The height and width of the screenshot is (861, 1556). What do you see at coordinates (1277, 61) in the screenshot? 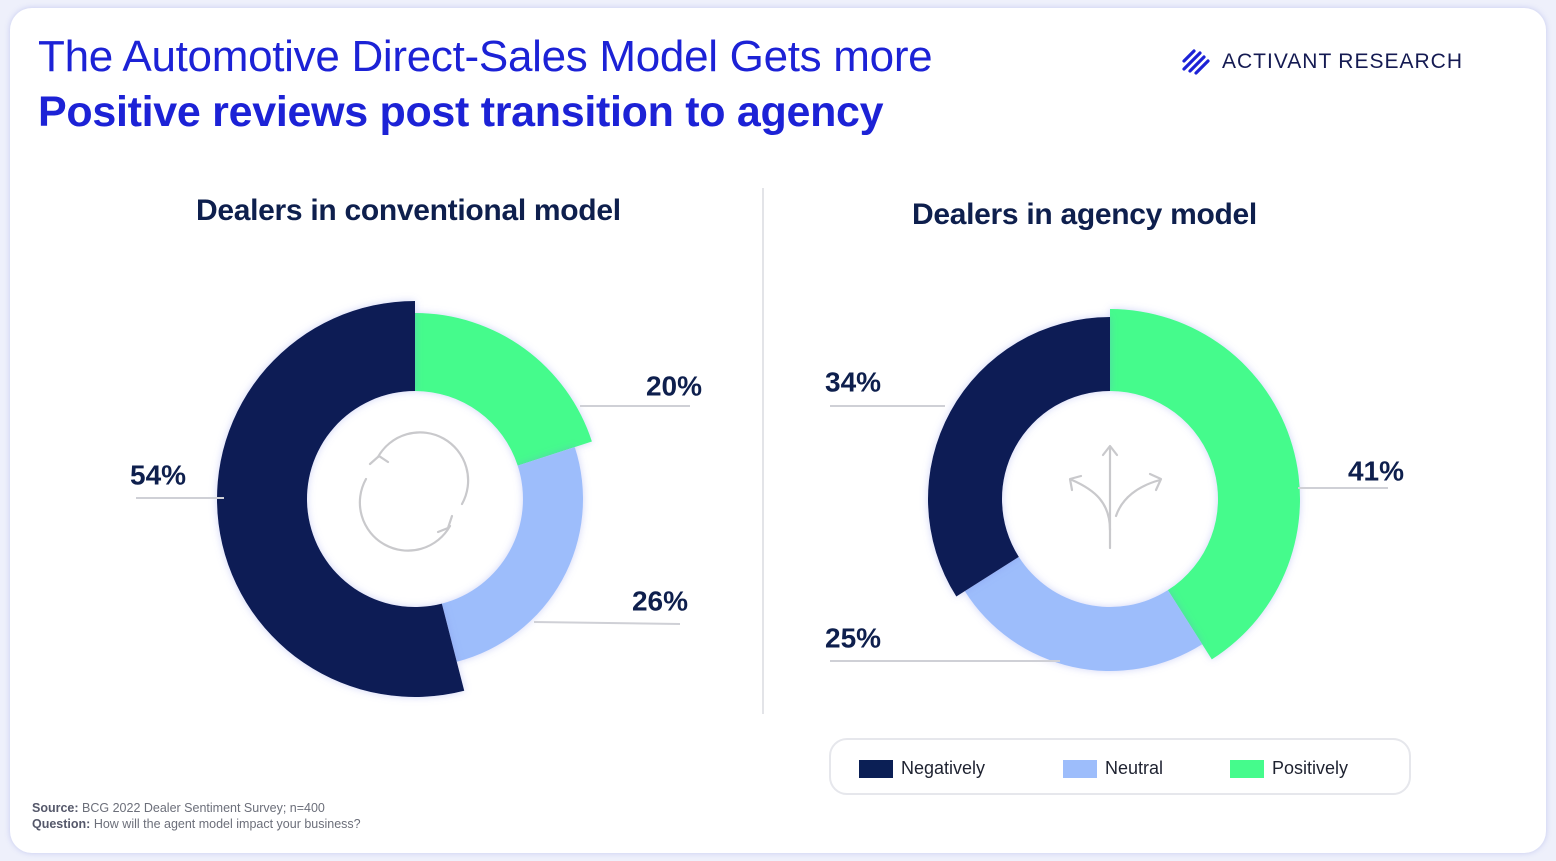
I see `brand-primary: ACTIVANT` at bounding box center [1277, 61].